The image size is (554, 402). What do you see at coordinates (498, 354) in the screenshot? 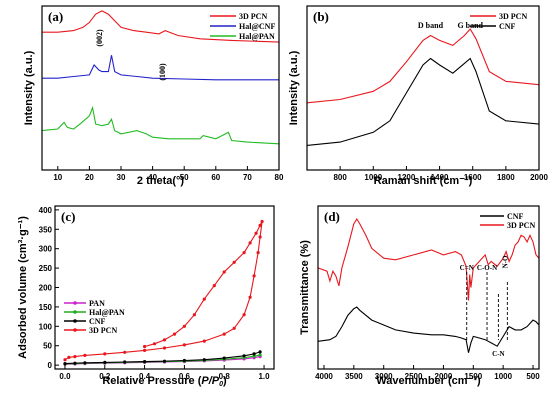
I see `band-annotation: C-N` at bounding box center [498, 354].